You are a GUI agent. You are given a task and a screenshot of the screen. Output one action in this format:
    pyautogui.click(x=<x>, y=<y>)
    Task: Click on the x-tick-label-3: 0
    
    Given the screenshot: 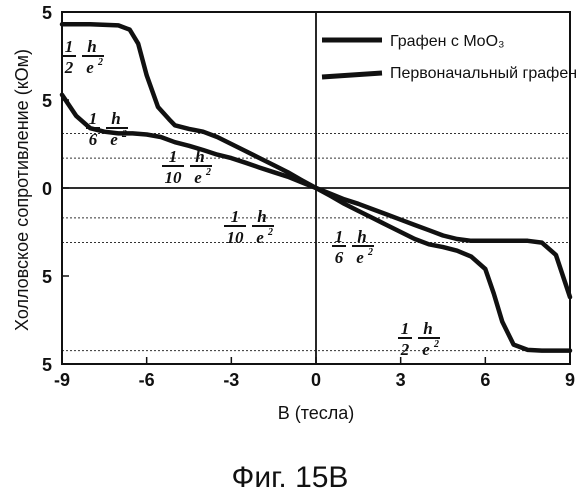 What is the action you would take?
    pyautogui.click(x=316, y=380)
    